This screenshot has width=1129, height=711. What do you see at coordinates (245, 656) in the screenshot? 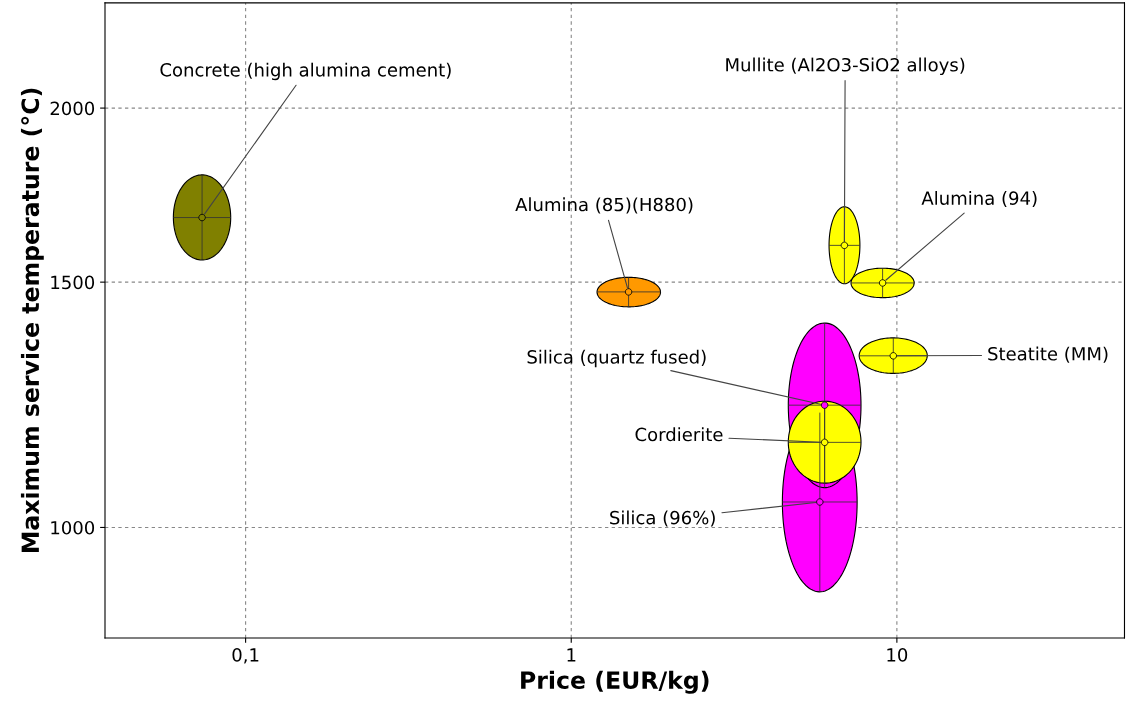
I see `x-tick-label: 0,1` at bounding box center [245, 656].